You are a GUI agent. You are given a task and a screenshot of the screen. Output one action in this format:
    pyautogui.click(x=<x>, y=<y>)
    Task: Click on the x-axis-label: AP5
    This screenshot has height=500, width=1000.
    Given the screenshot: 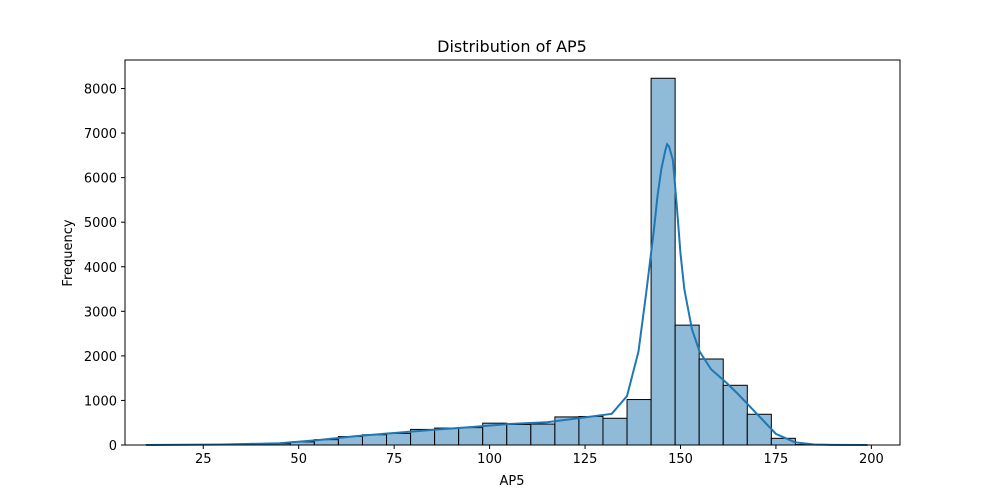 What is the action you would take?
    pyautogui.click(x=511, y=481)
    